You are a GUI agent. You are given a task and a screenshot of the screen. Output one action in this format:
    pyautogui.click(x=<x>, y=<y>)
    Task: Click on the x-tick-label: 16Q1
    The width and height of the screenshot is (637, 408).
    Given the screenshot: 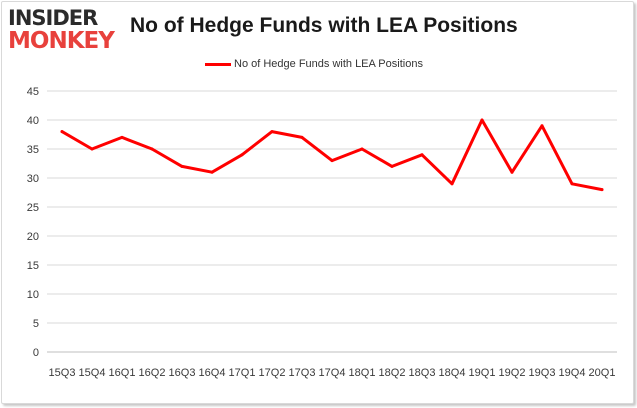 What is the action you would take?
    pyautogui.click(x=122, y=373)
    